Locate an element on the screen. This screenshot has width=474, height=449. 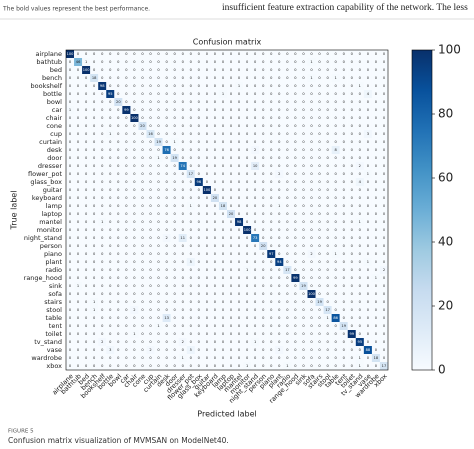
y-tick-label: table is located at coordinates (54, 318).